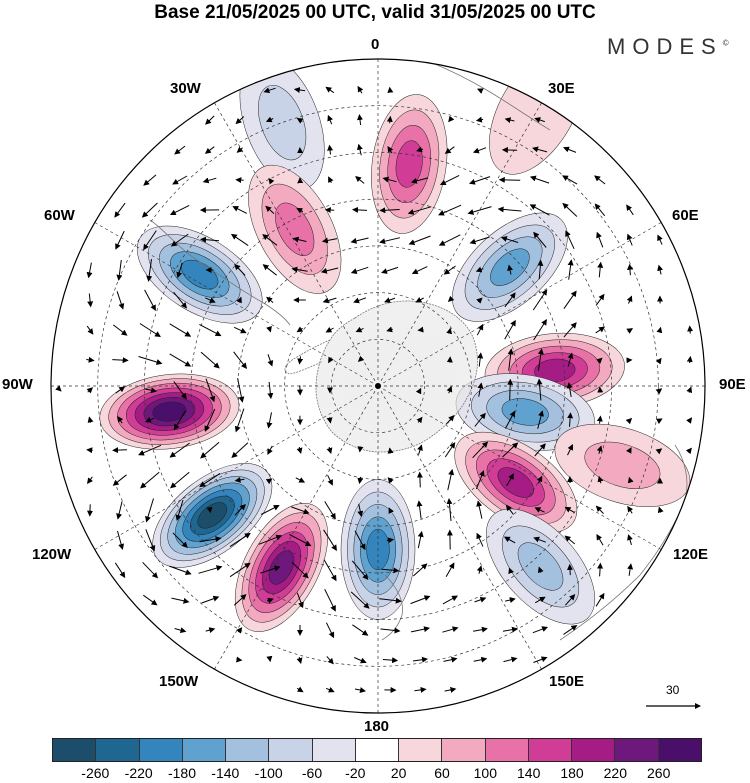 The height and width of the screenshot is (783, 750). I want to click on new-zealand-coast, so click(392, 607).